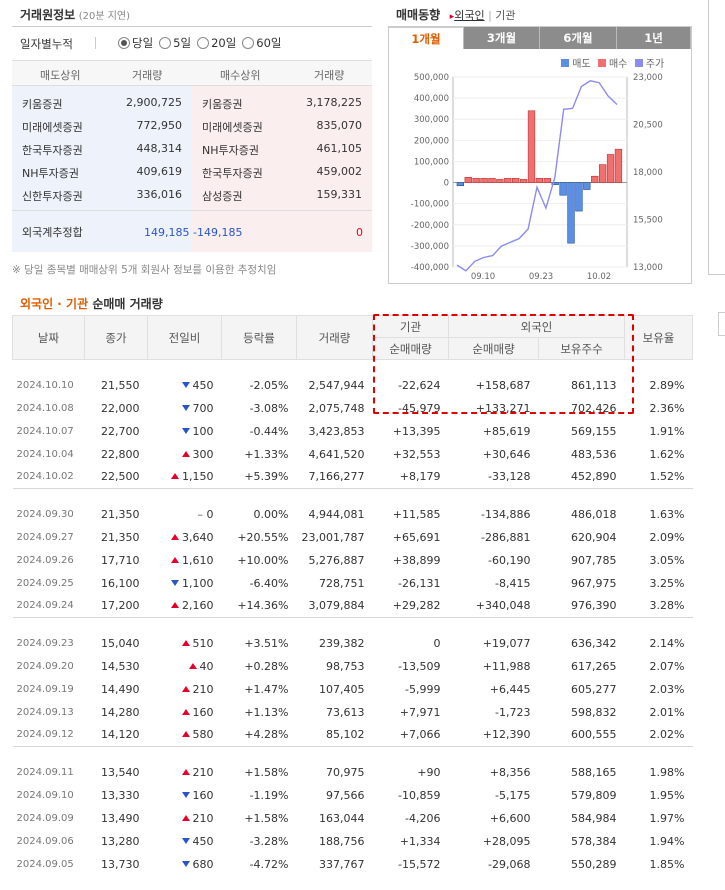  I want to click on cell-vol: 728,751, so click(342, 583).